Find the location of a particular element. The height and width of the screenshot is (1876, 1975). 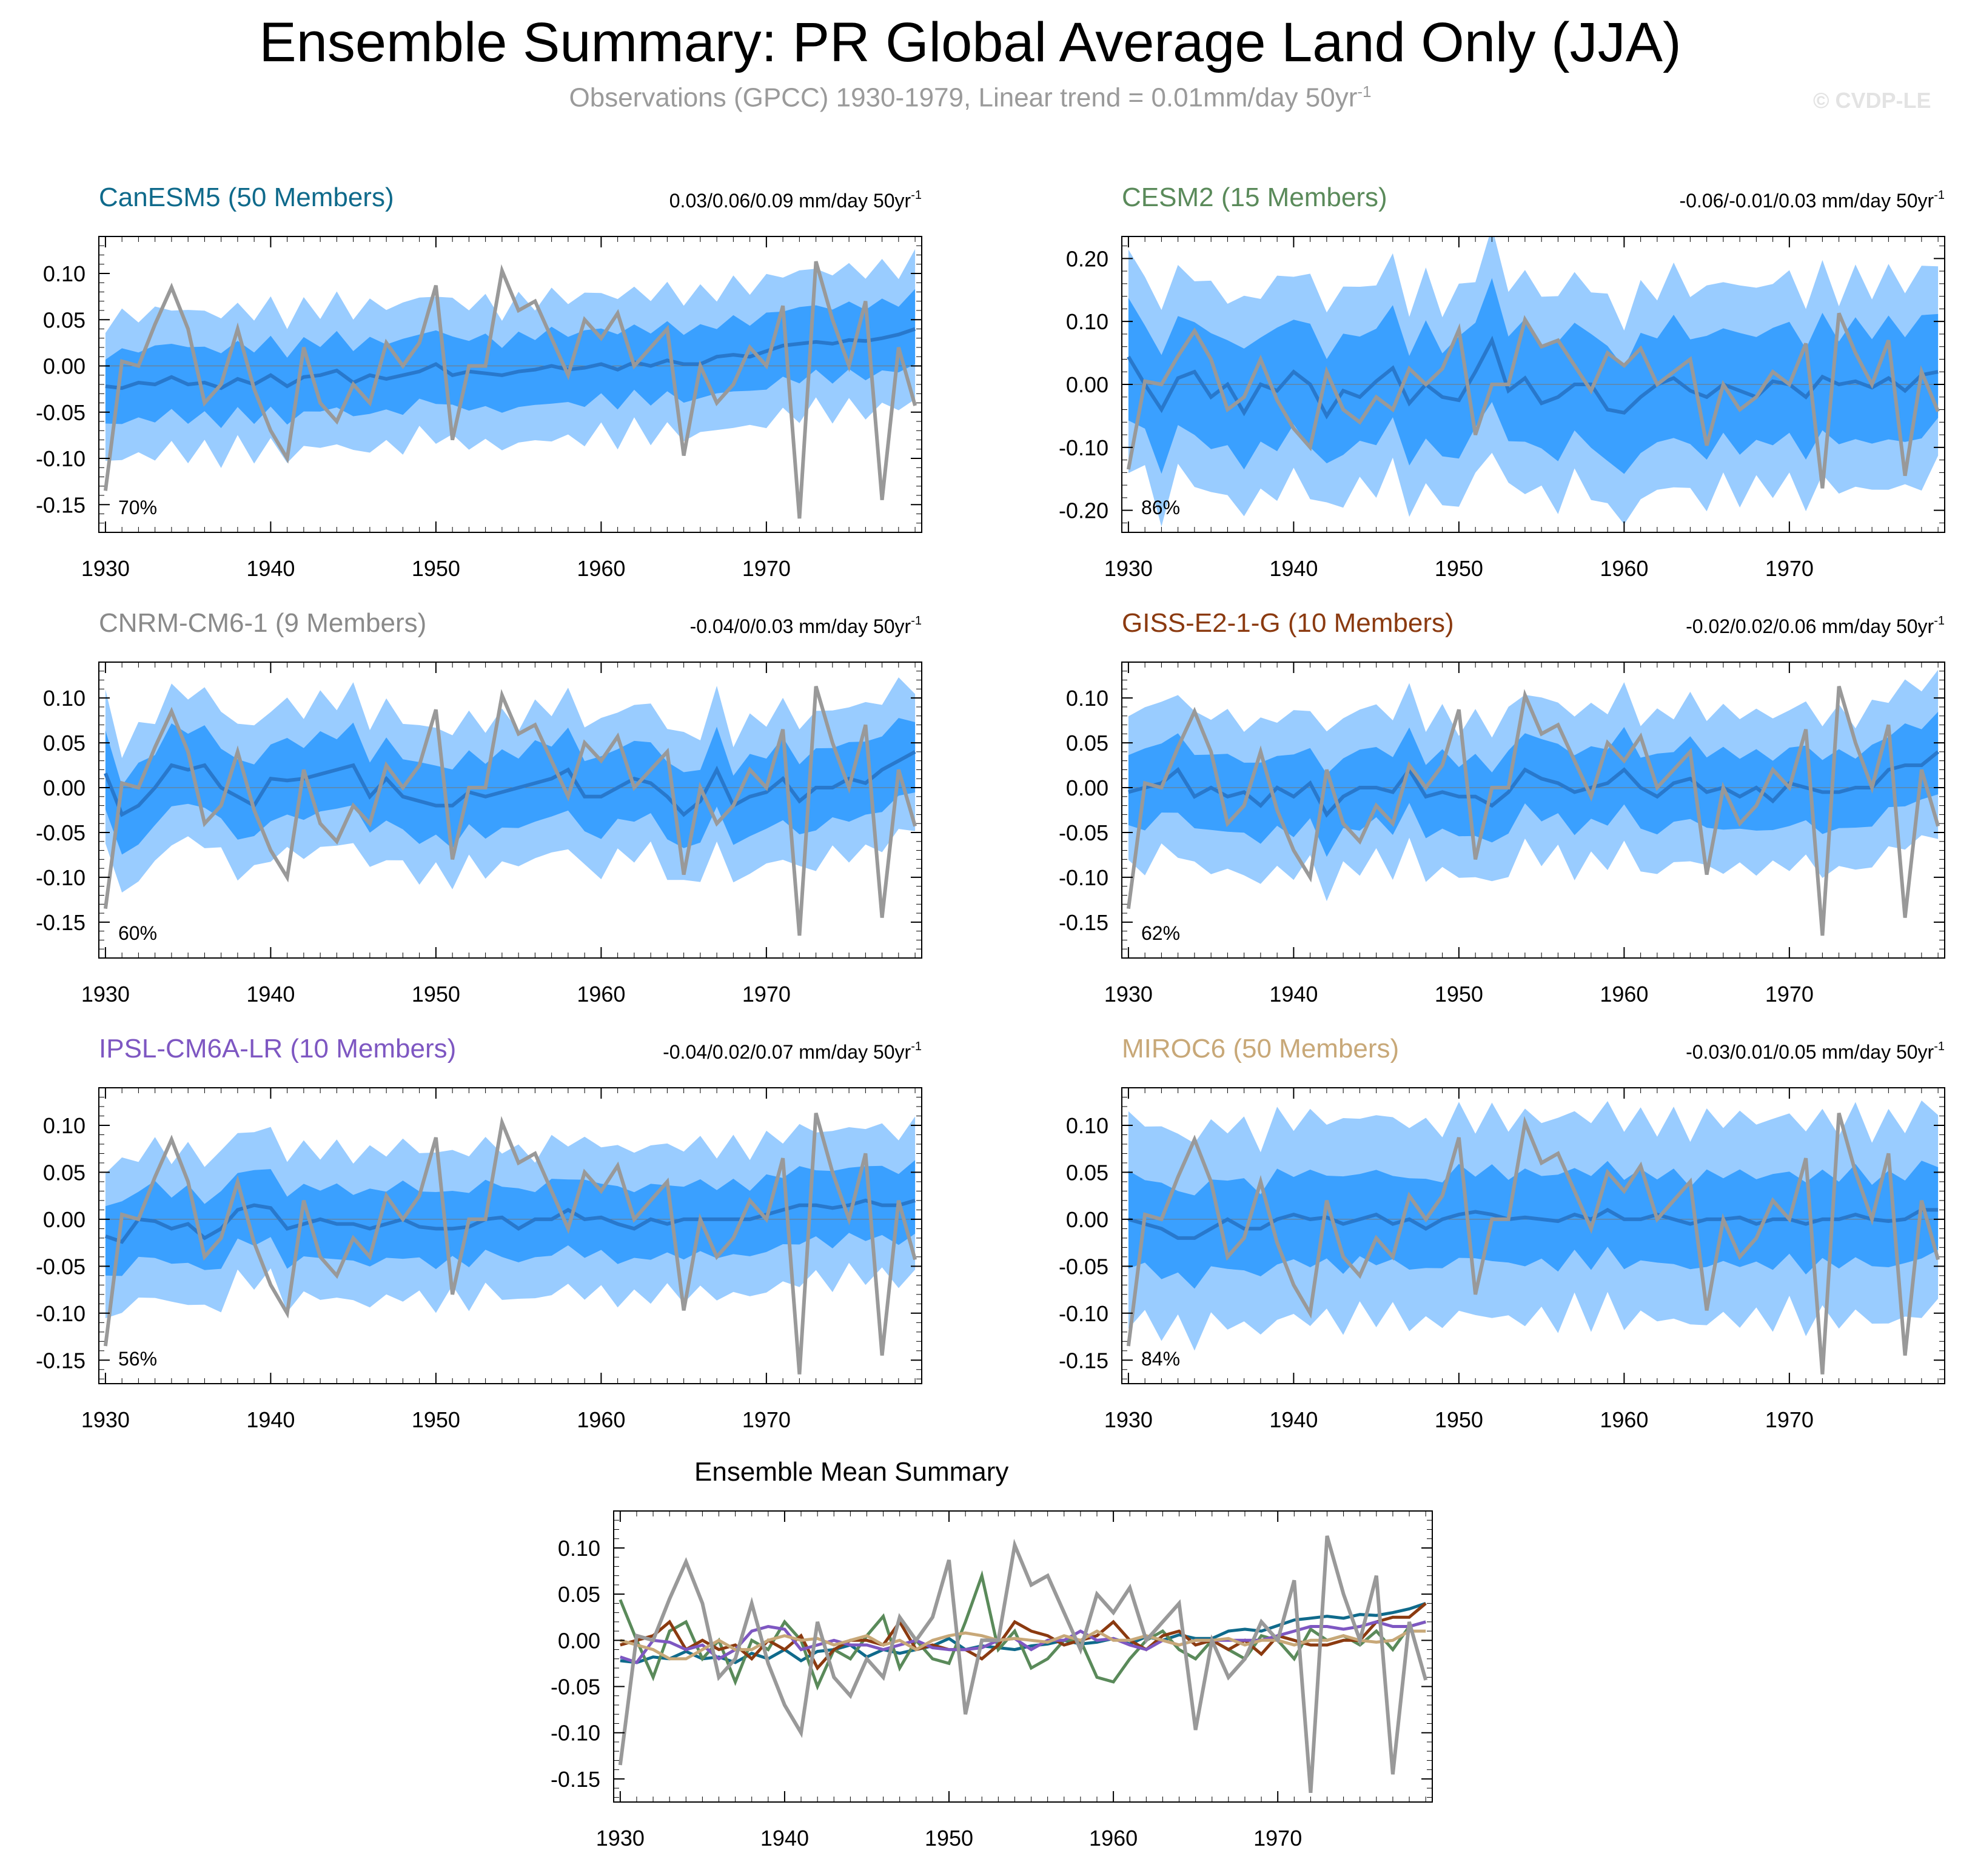

panel-trend: 0.03/0.06/0.09 mm/day 50yr-1 is located at coordinates (796, 200).